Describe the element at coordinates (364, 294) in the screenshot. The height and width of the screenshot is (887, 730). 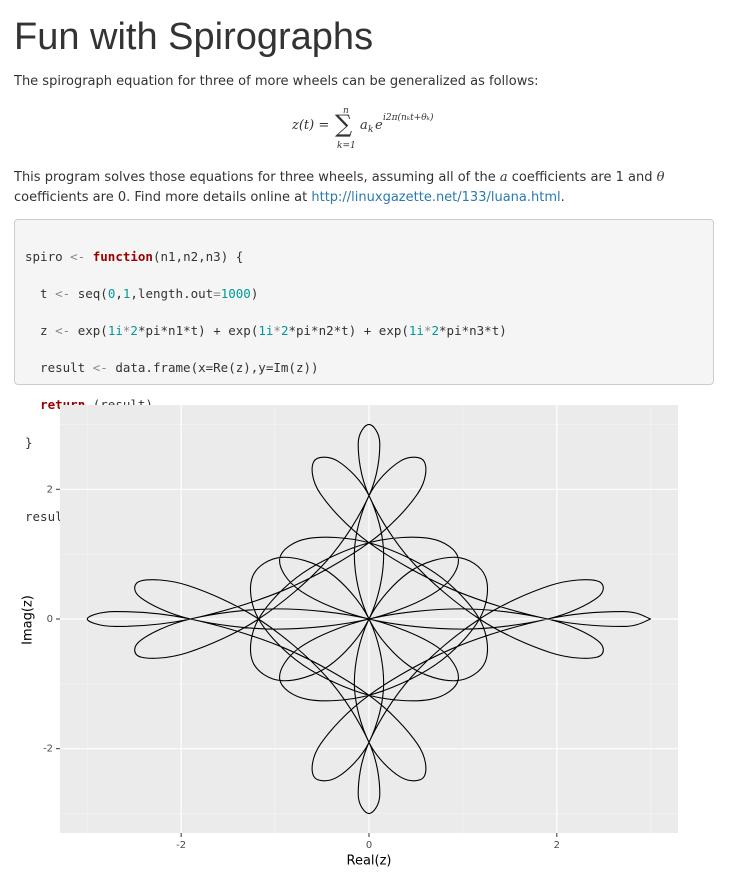
I see `code-line: t <- seq(0,1,length.out=1000)` at that location.